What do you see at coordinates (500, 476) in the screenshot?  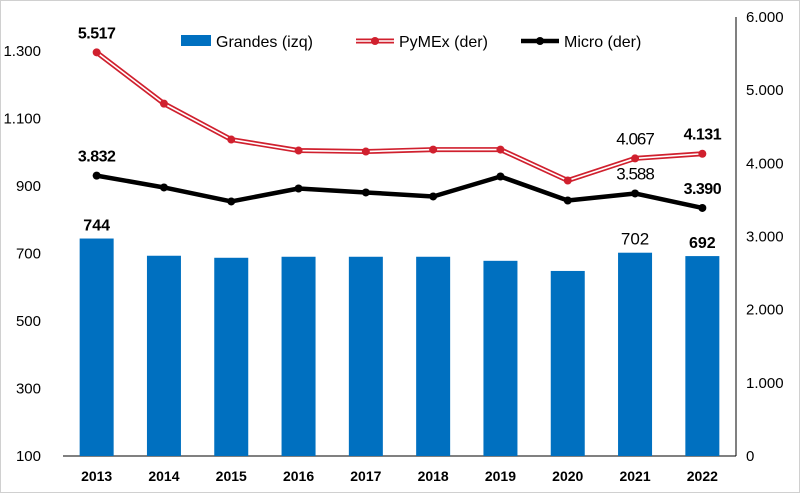 I see `x-tick-label: 2019` at bounding box center [500, 476].